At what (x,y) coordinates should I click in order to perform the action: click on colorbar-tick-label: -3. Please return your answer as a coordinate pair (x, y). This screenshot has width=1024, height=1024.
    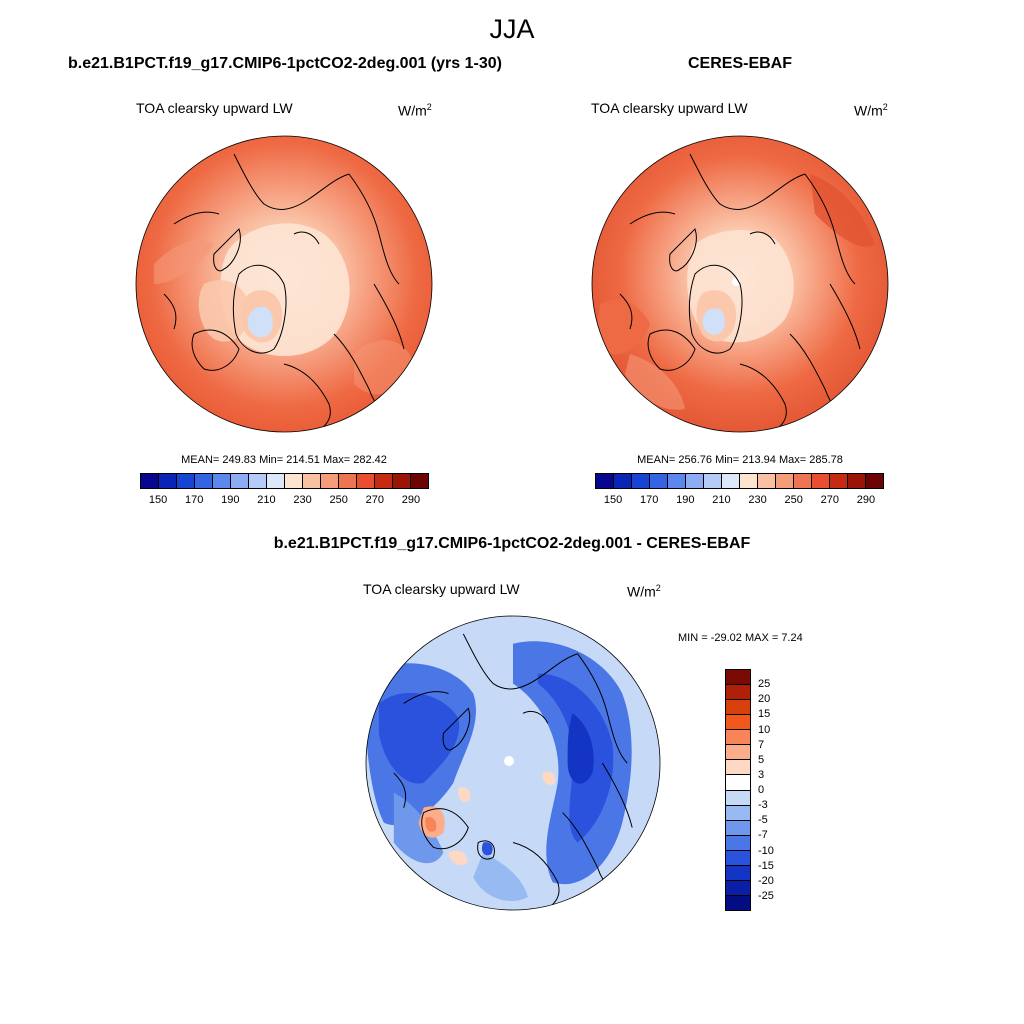
    Looking at the image, I should click on (763, 805).